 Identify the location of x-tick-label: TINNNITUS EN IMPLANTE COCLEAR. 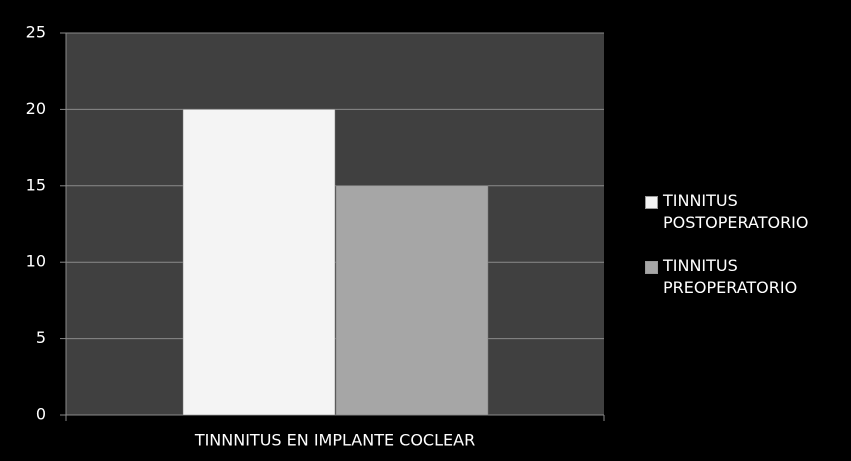
(334, 440).